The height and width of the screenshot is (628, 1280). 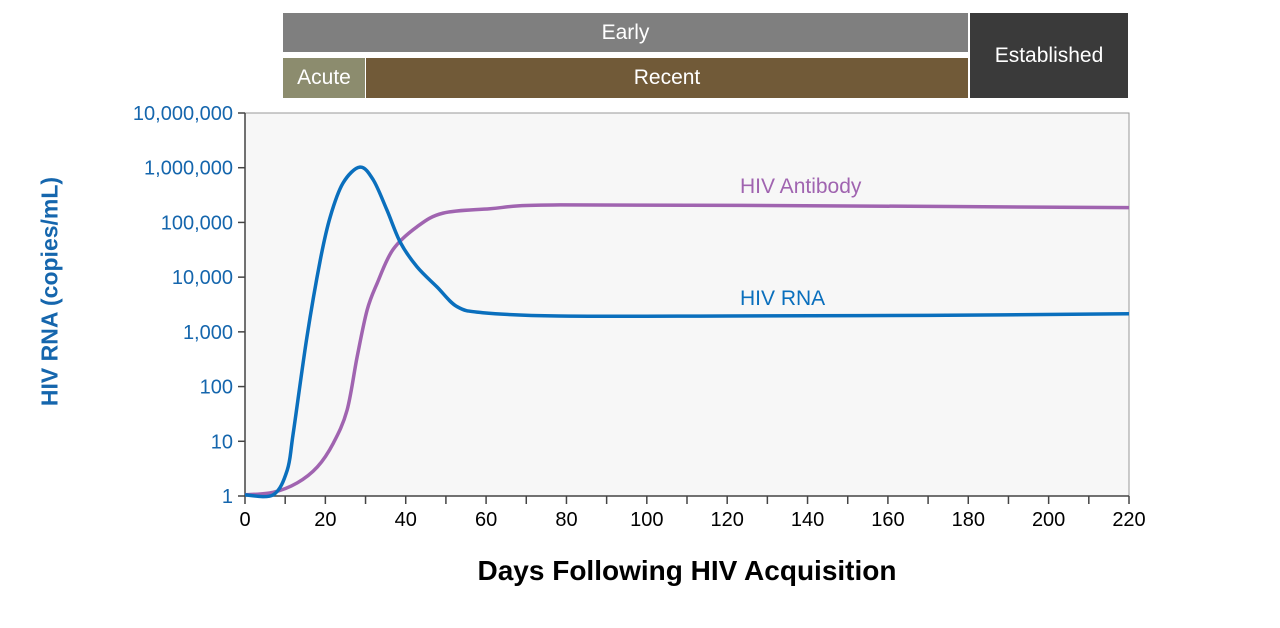 What do you see at coordinates (782, 298) in the screenshot?
I see `rna-series-label: HIV RNA` at bounding box center [782, 298].